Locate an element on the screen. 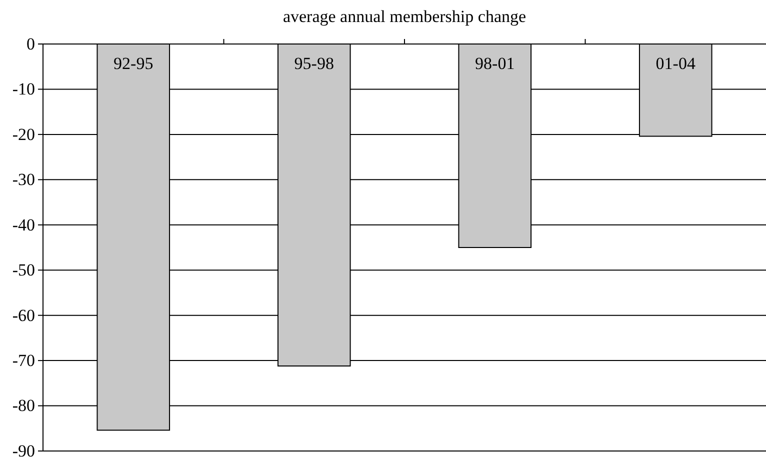 The image size is (766, 458). y-tick-label: -80 is located at coordinates (23, 406).